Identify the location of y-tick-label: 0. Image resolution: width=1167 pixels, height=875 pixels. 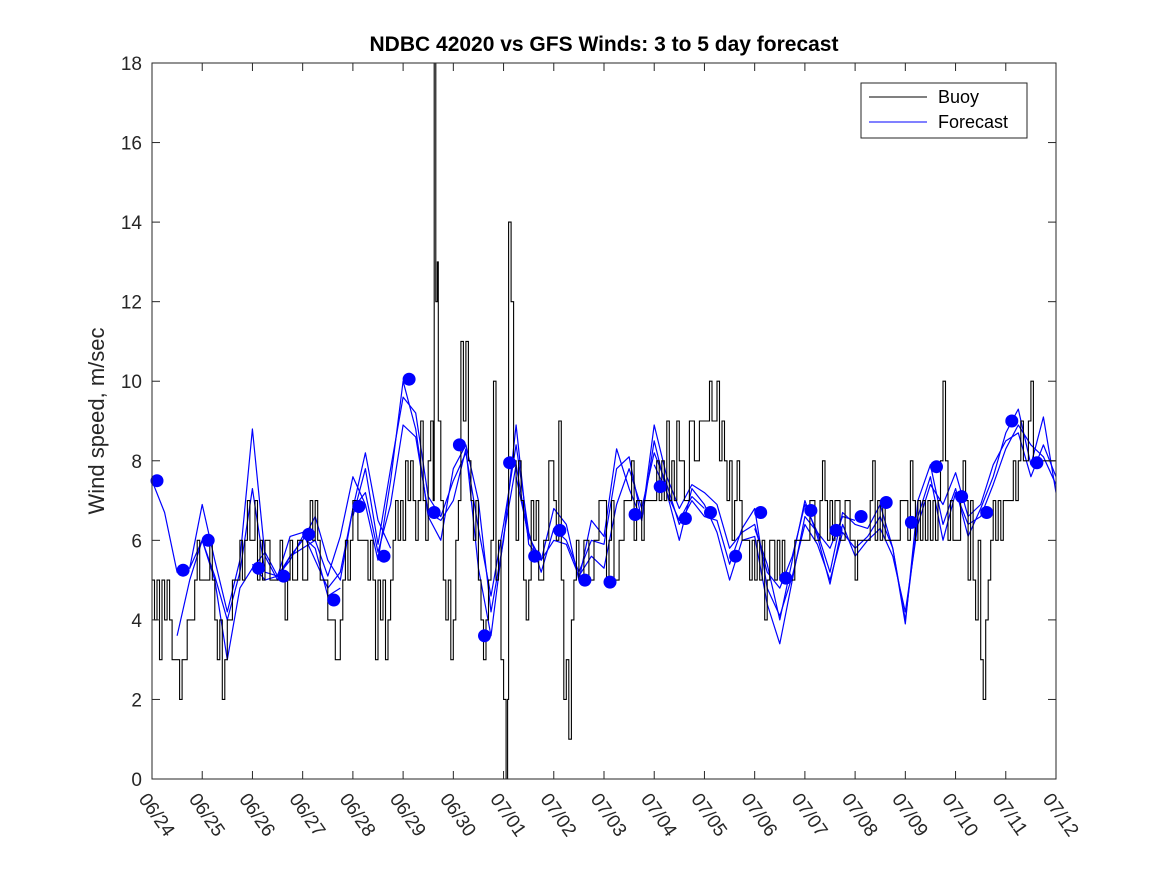
(136, 780).